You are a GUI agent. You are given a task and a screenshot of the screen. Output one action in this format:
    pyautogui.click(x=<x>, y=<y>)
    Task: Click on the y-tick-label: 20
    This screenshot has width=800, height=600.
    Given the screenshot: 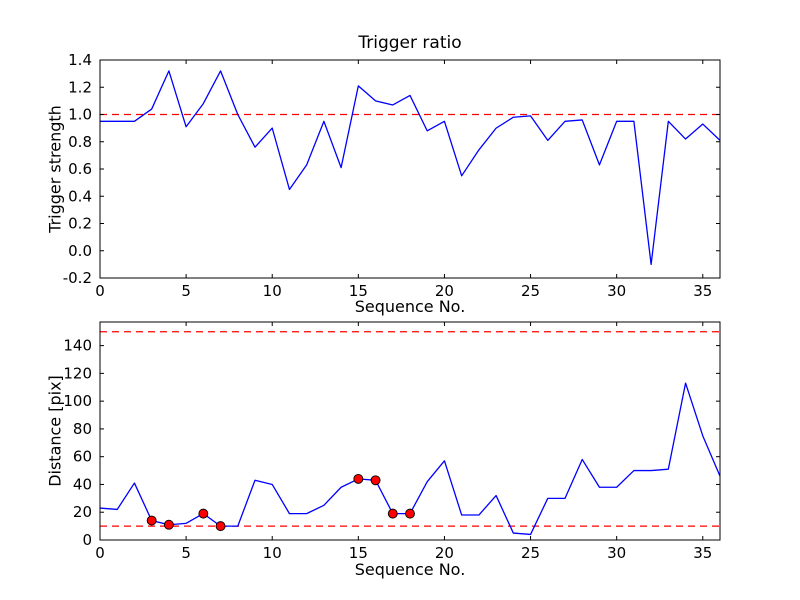 What is the action you would take?
    pyautogui.click(x=82, y=512)
    